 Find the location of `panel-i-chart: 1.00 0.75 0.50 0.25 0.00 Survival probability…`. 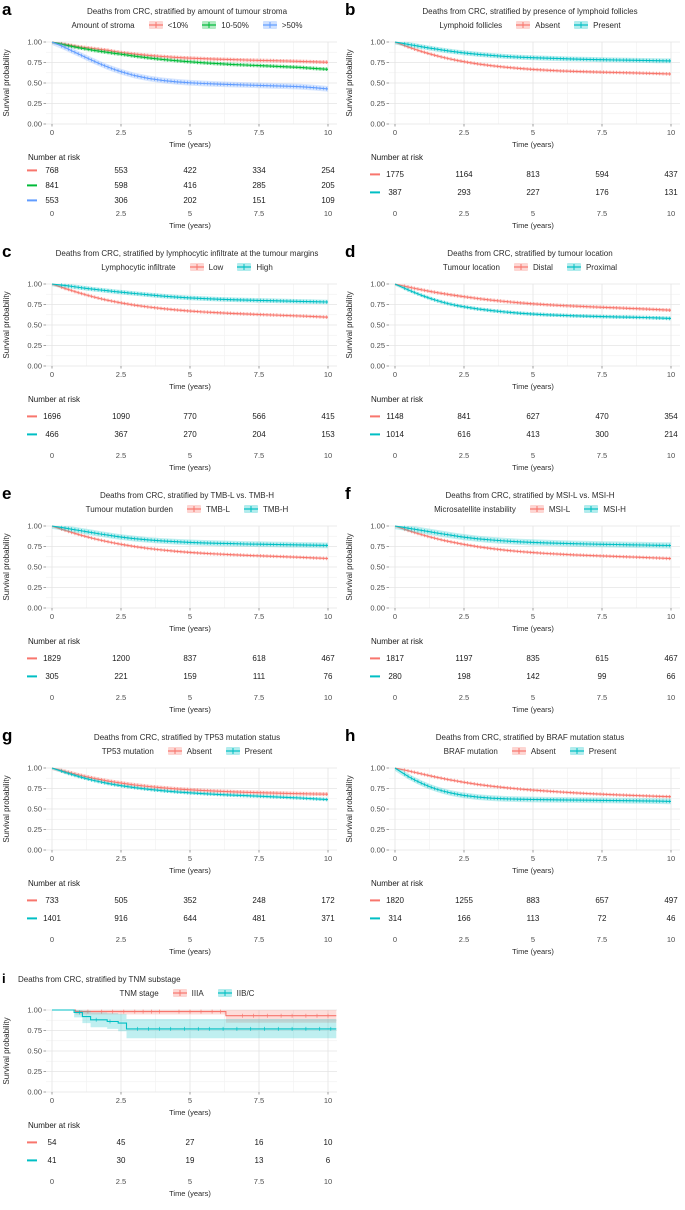

panel-i-chart: 1.00 0.75 0.50 0.25 0.00 Survival probability… is located at coordinates (169, 1102).